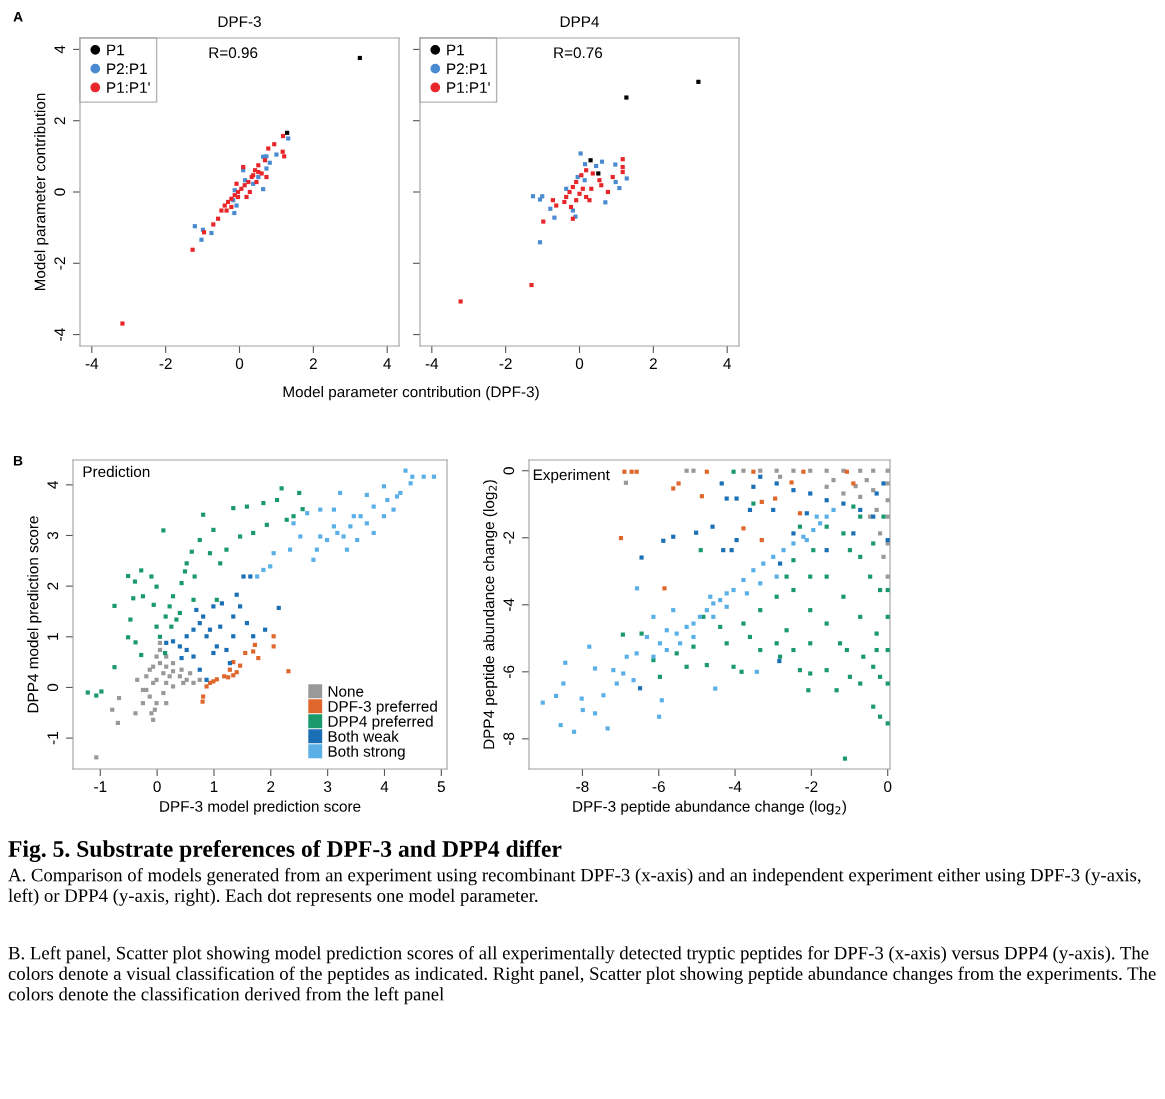  I want to click on x-tick-label: 3, so click(327, 787).